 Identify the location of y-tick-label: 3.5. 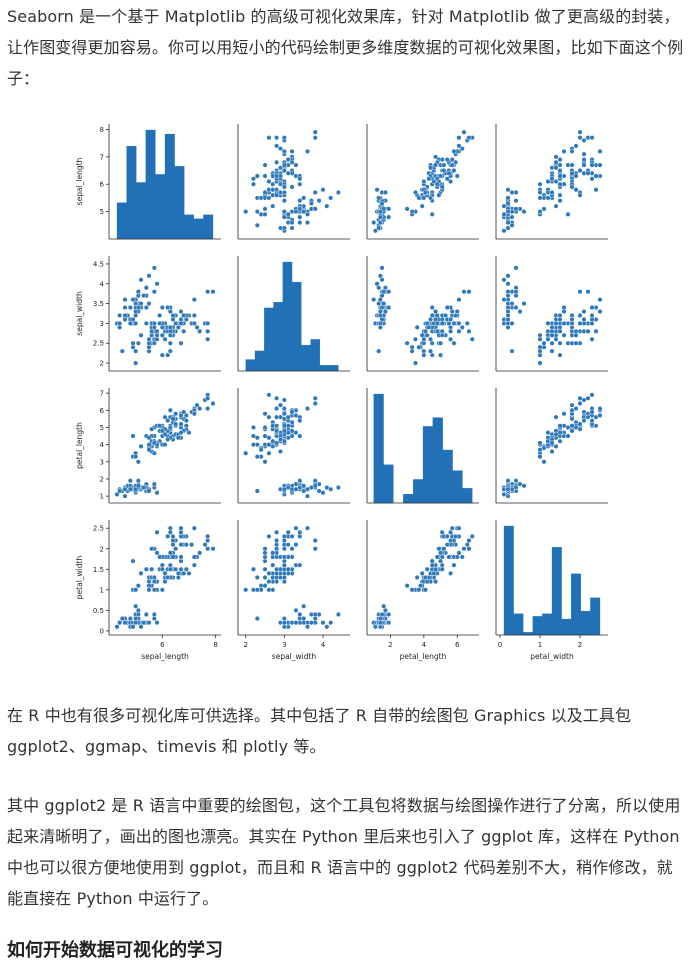
(98, 304).